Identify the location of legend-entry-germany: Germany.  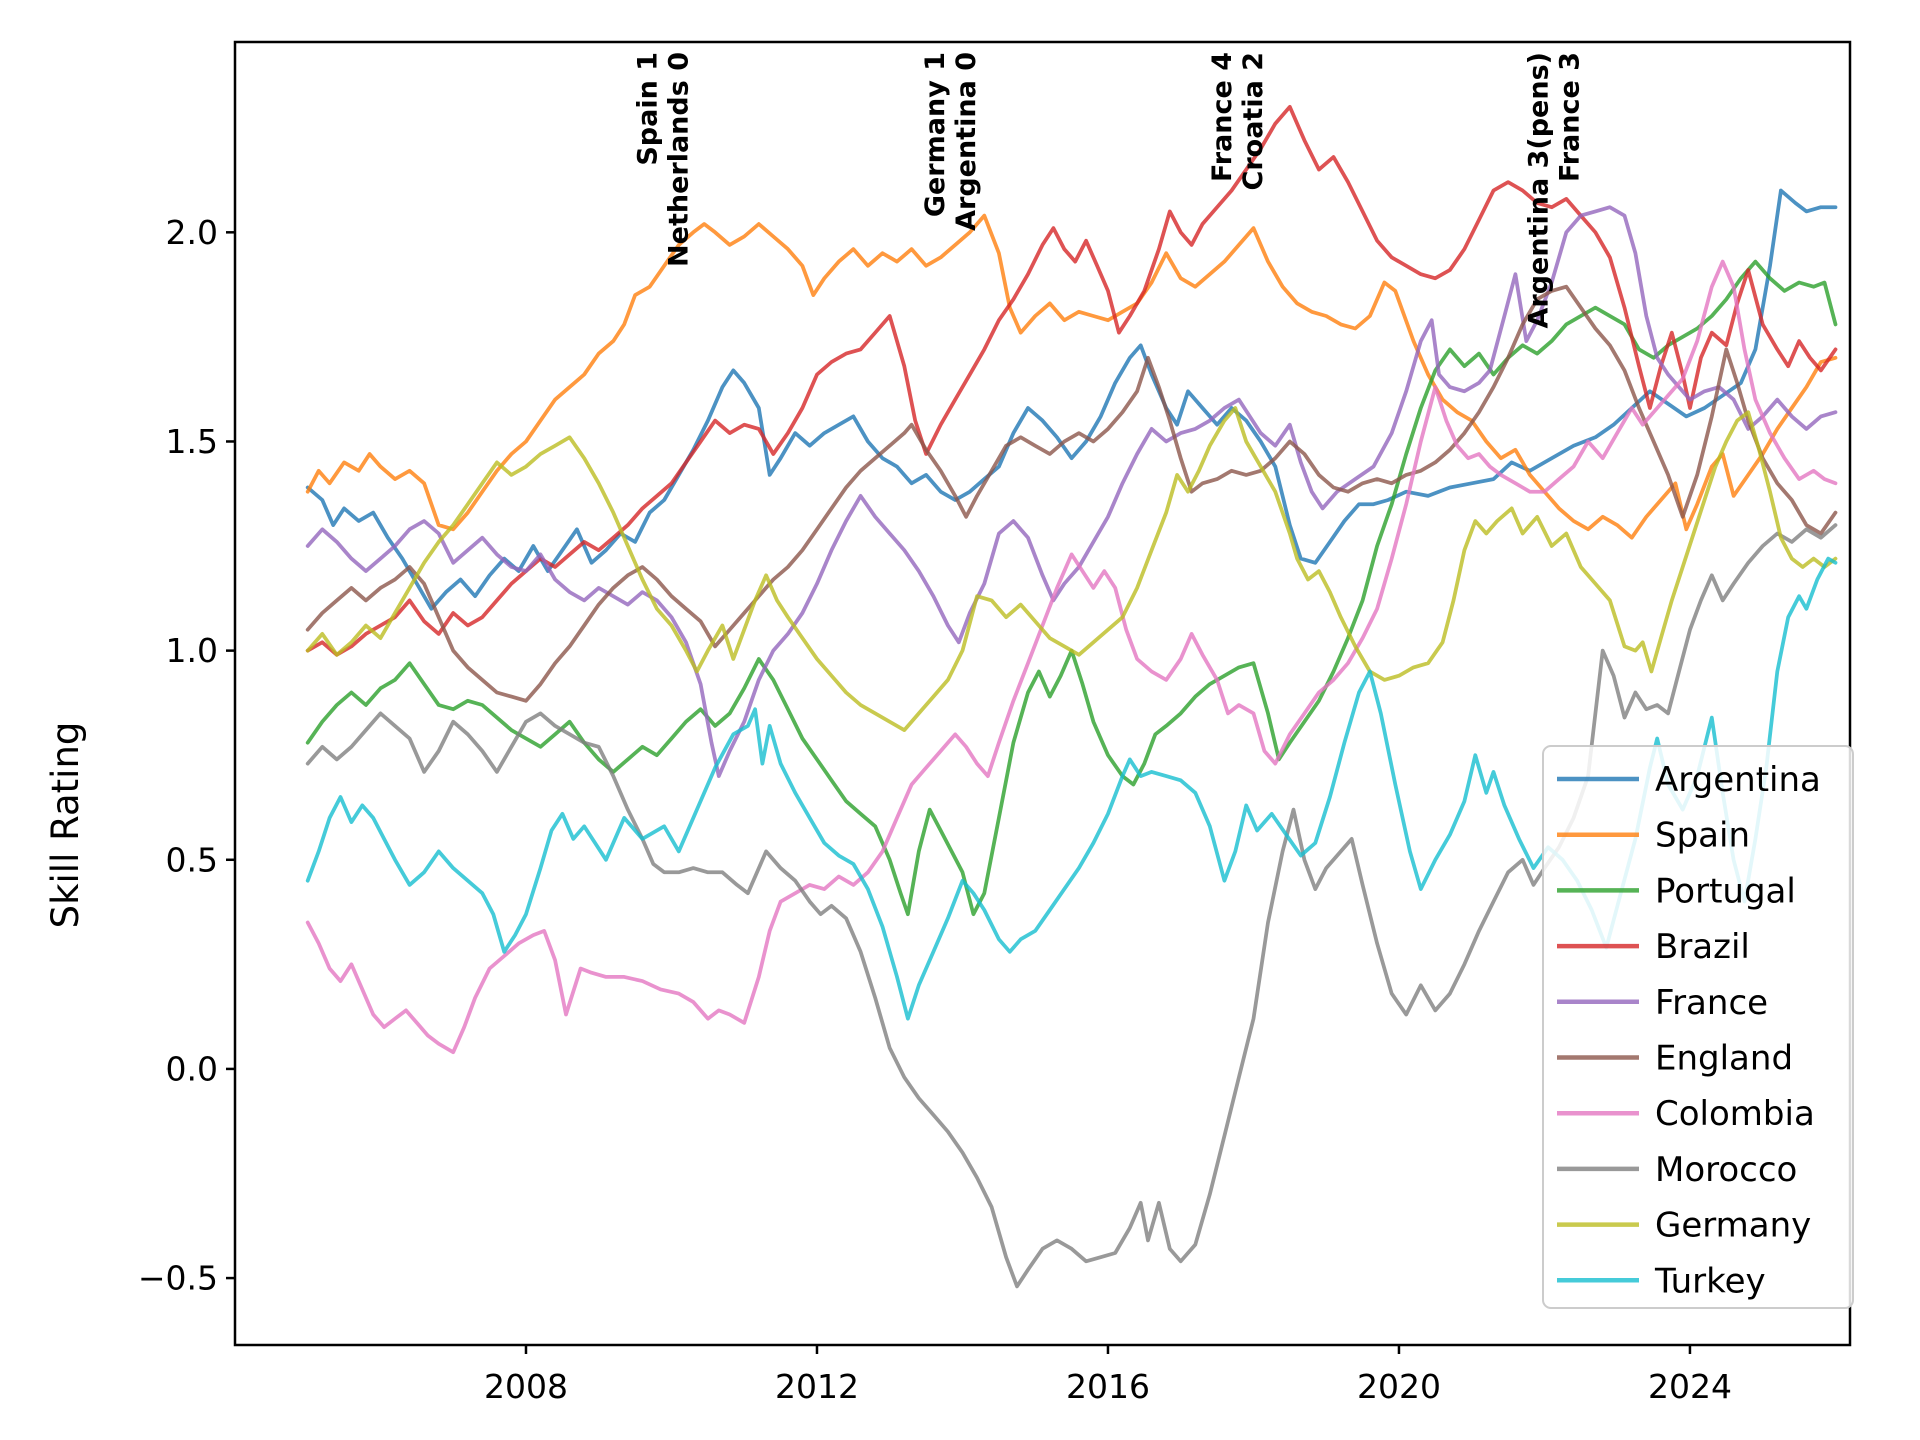
(1684, 1226).